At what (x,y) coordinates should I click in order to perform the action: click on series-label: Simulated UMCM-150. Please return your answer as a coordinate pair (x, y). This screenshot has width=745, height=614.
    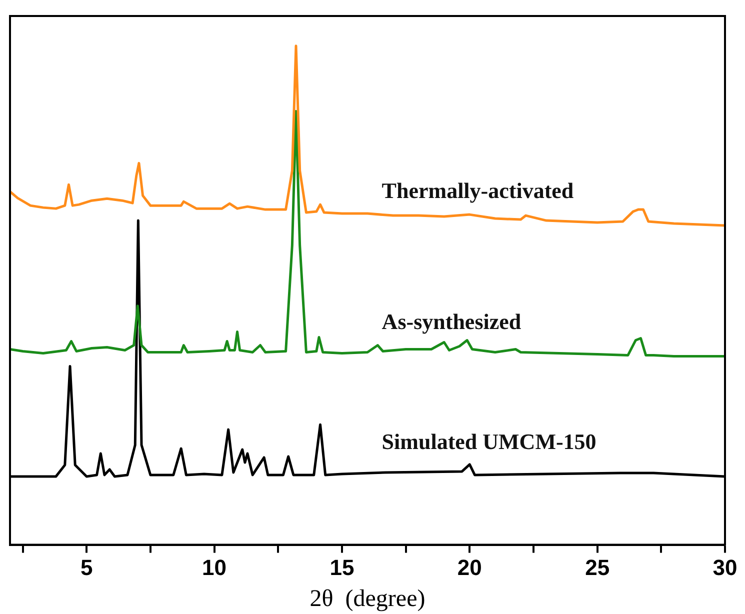
    Looking at the image, I should click on (489, 441).